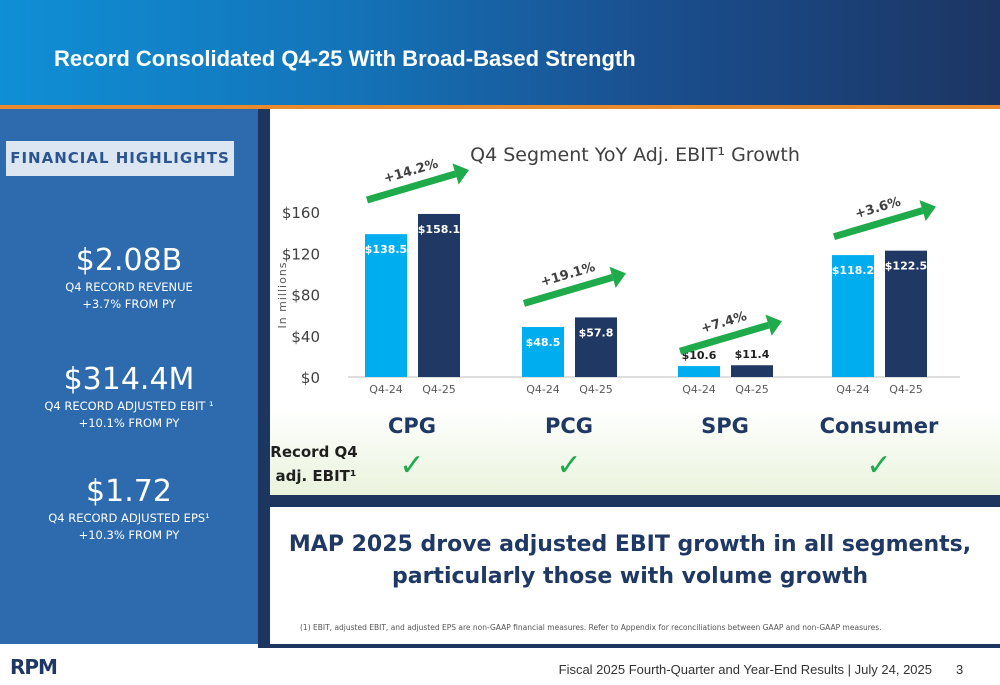 The height and width of the screenshot is (685, 1000). What do you see at coordinates (386, 249) in the screenshot?
I see `data-label: $138.5` at bounding box center [386, 249].